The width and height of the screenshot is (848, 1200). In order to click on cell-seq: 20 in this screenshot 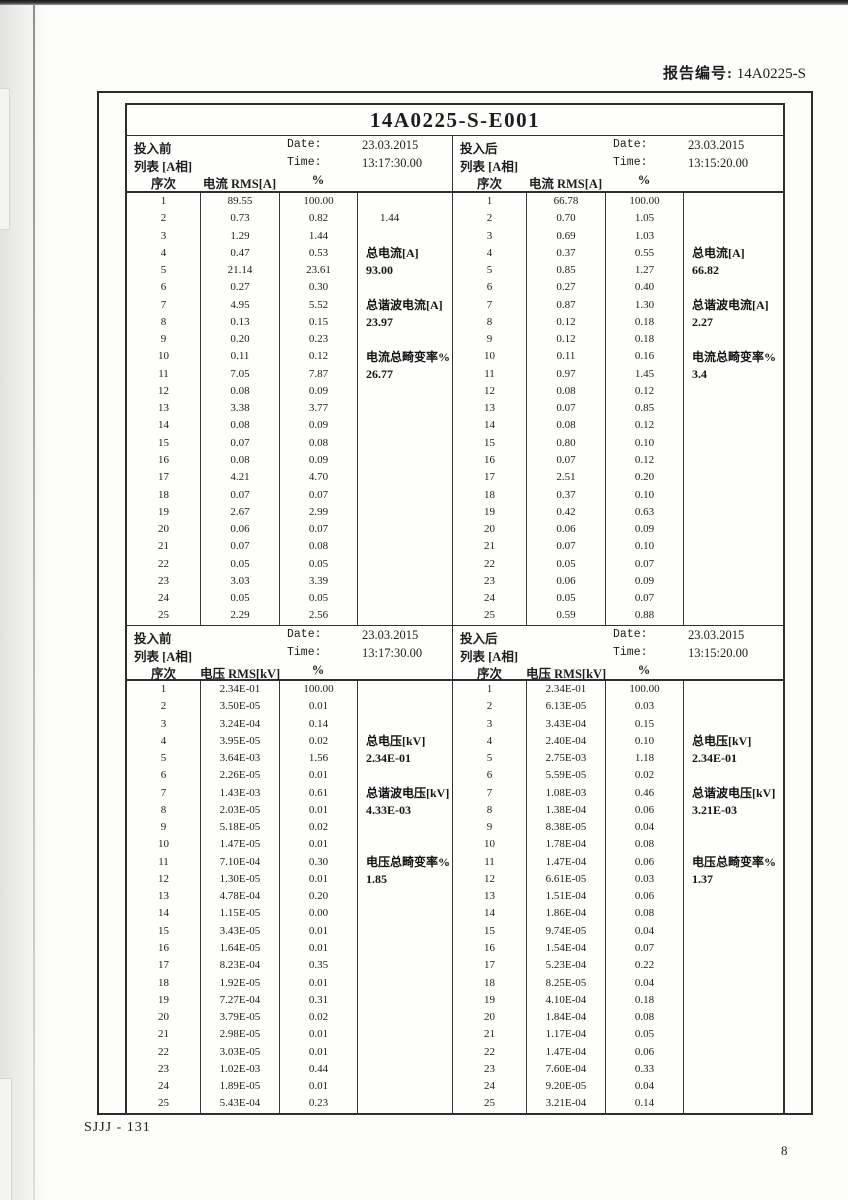, I will do `click(163, 529)`.